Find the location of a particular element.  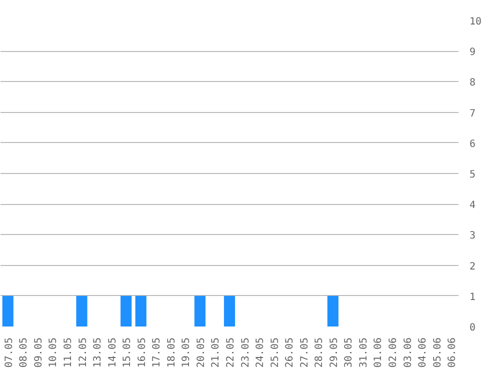

x-tick-label: 01.06 is located at coordinates (378, 352).